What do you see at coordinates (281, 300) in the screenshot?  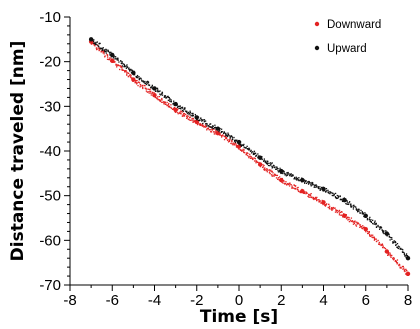 I see `x-tick-label: 2` at bounding box center [281, 300].